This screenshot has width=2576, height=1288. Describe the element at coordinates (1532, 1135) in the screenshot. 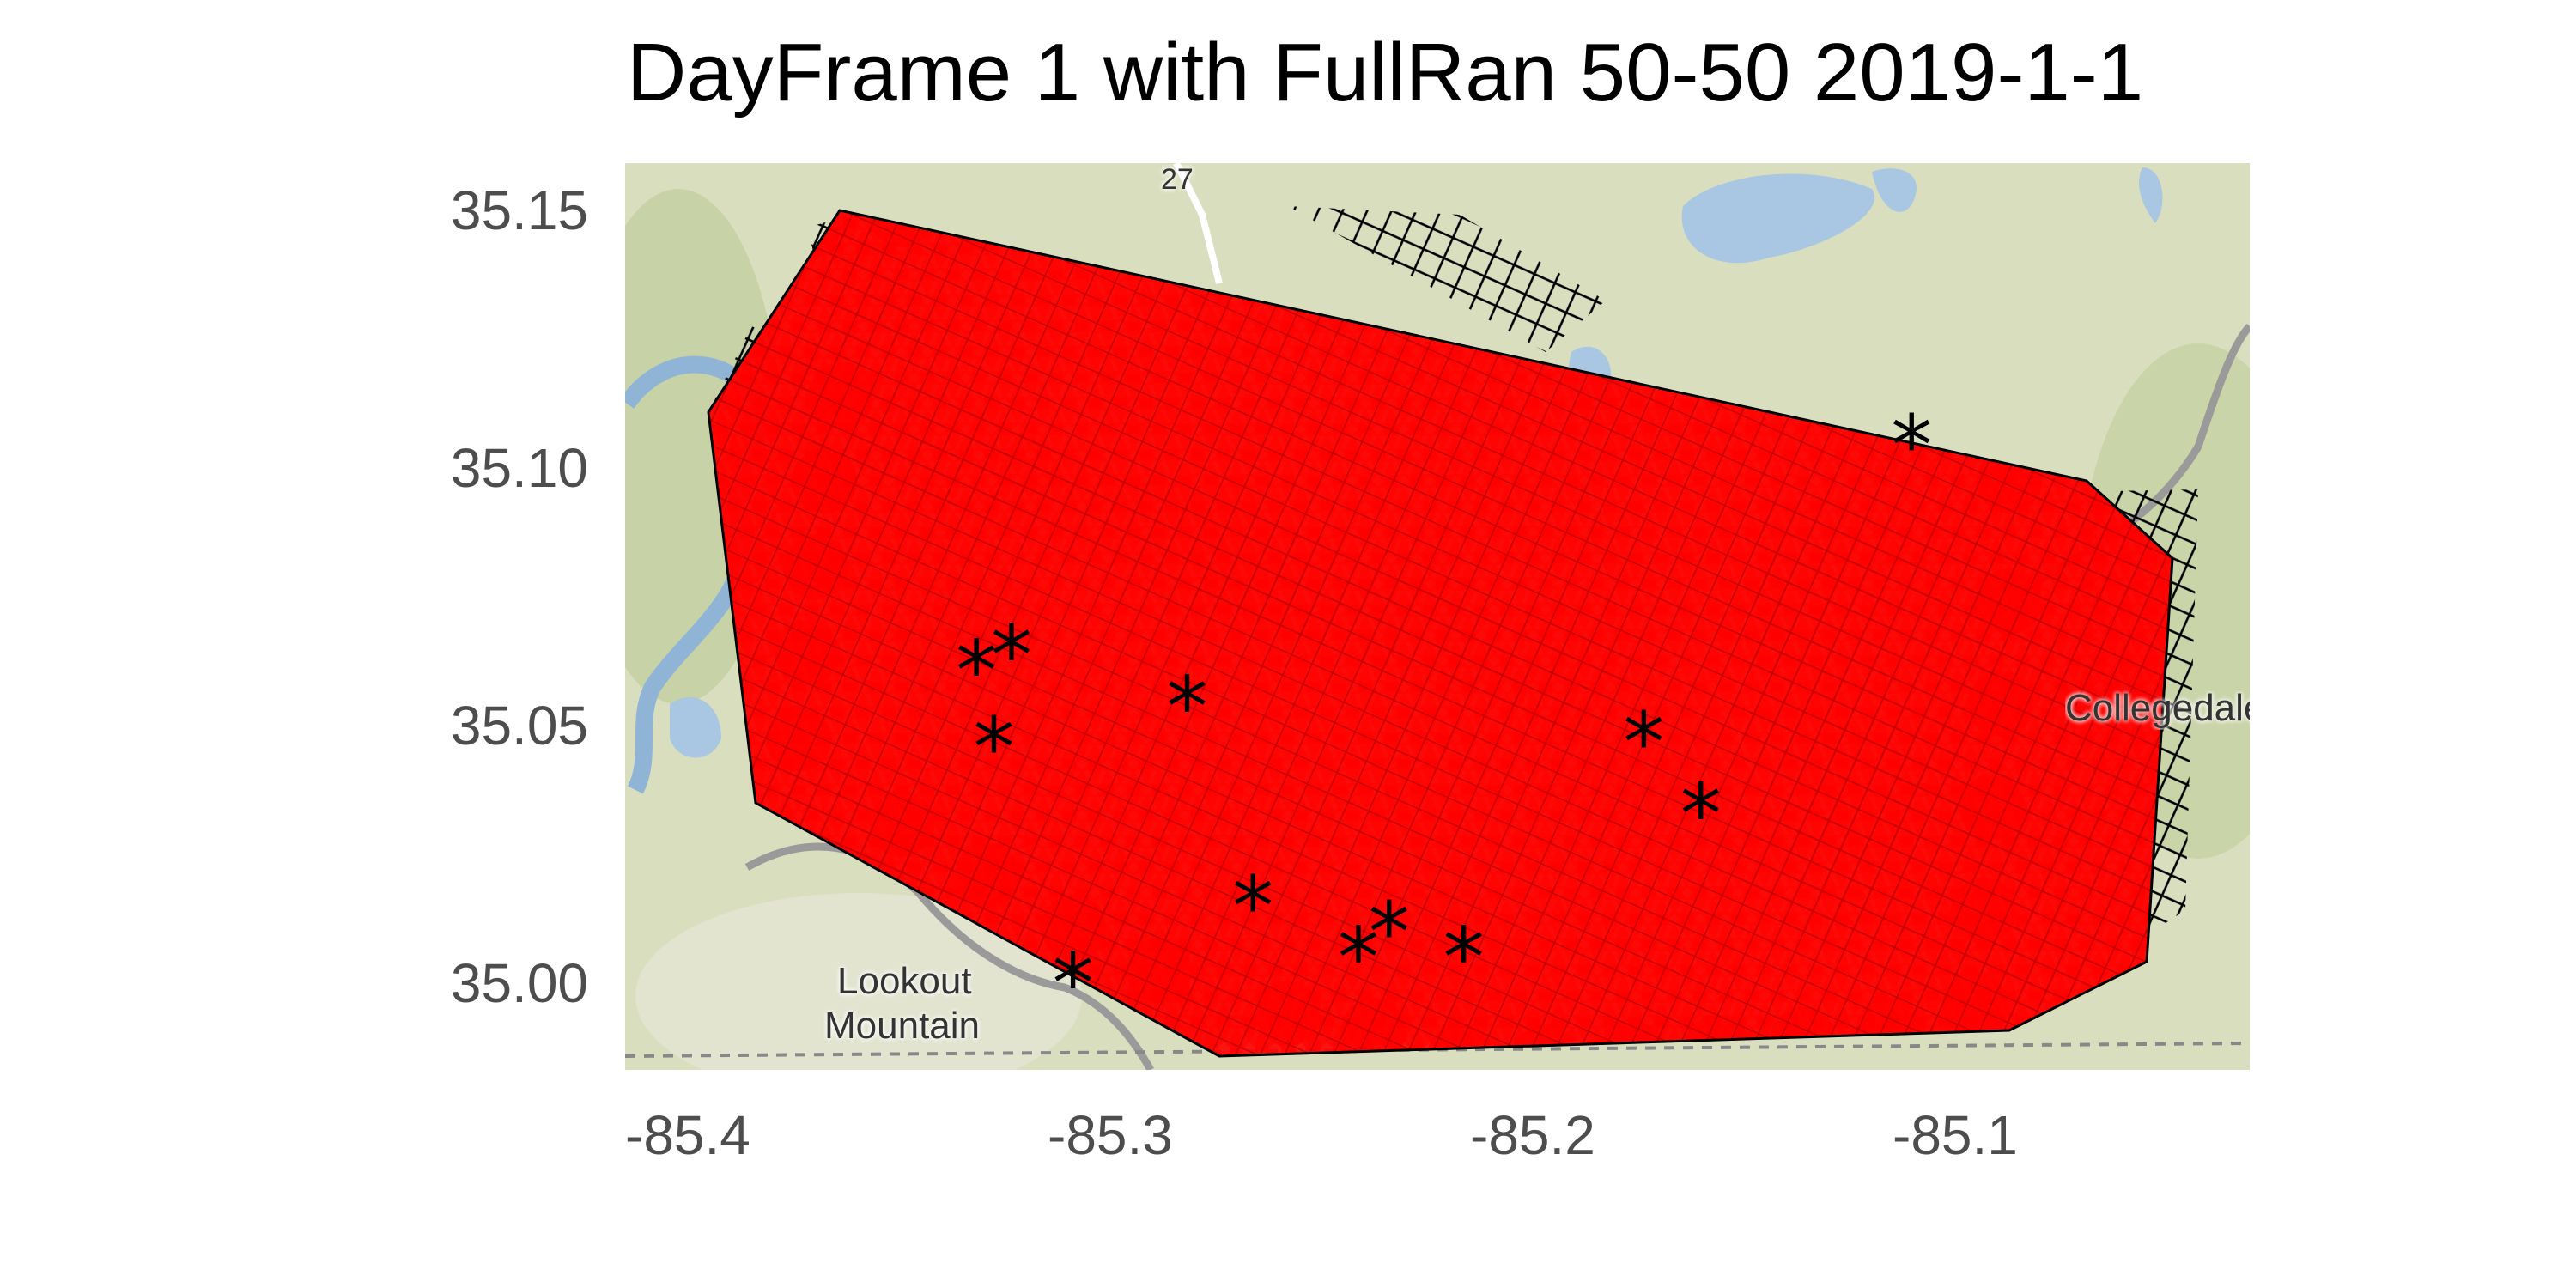

I see `x-tick-label: -85.2` at that location.